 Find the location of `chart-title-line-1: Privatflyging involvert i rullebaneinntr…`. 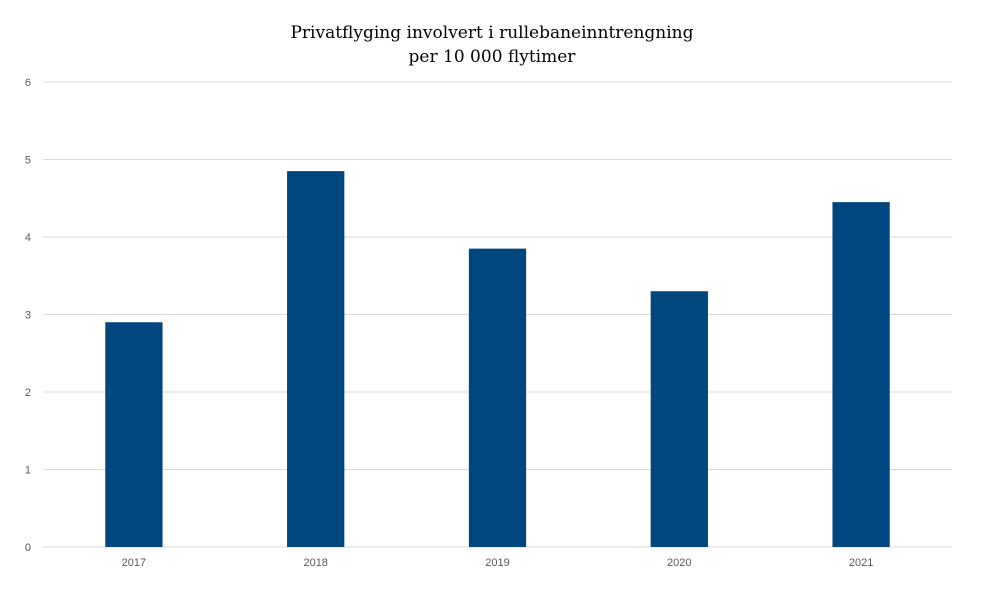

chart-title-line-1: Privatflyging involvert i rullebaneinntr… is located at coordinates (491, 33).